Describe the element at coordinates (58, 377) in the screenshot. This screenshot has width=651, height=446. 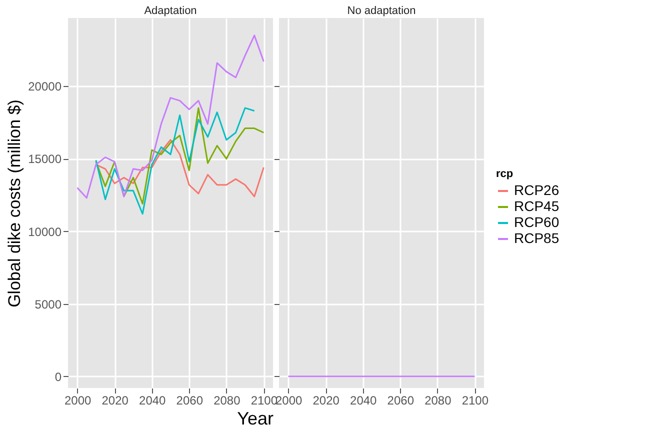
I see `y-tick-label: 0` at that location.